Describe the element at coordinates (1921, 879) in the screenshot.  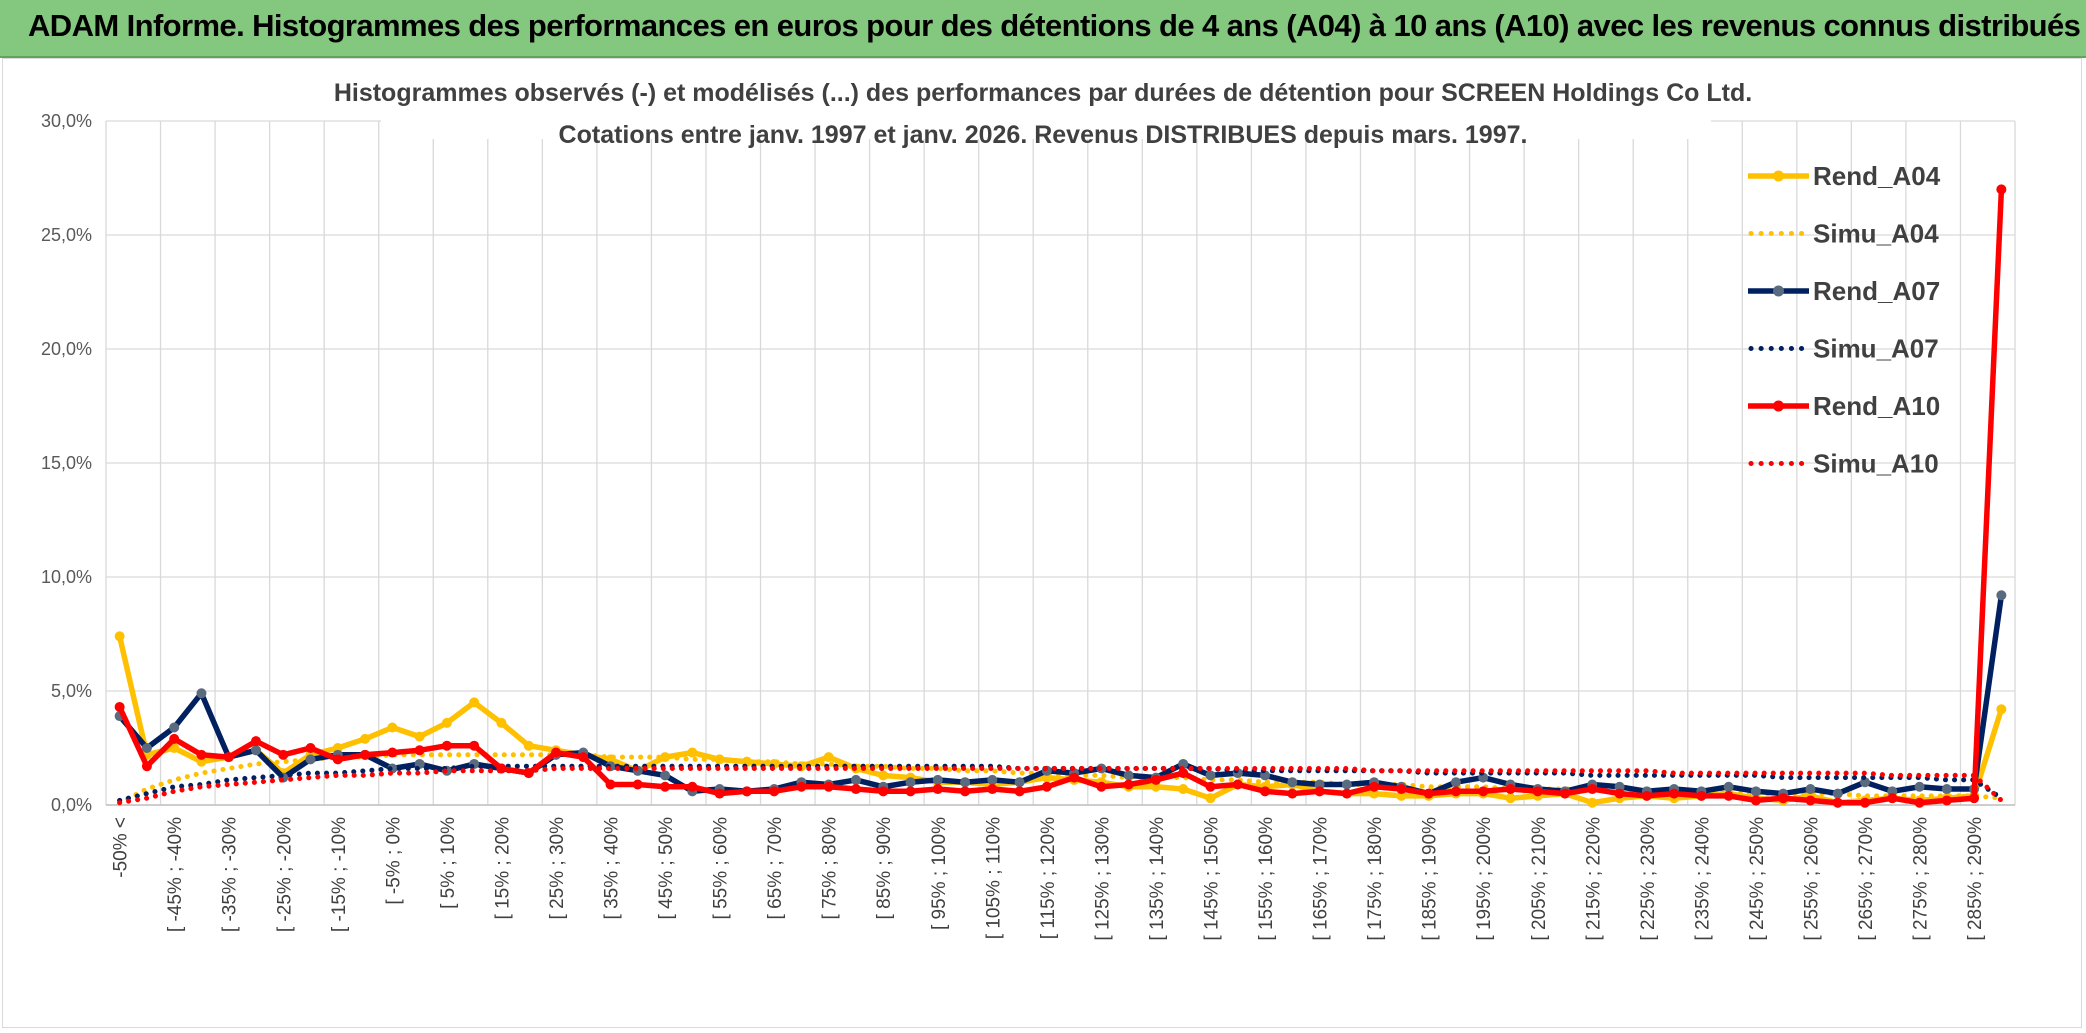
I see `x-tick-label: [ 275% ; 280%` at that location.